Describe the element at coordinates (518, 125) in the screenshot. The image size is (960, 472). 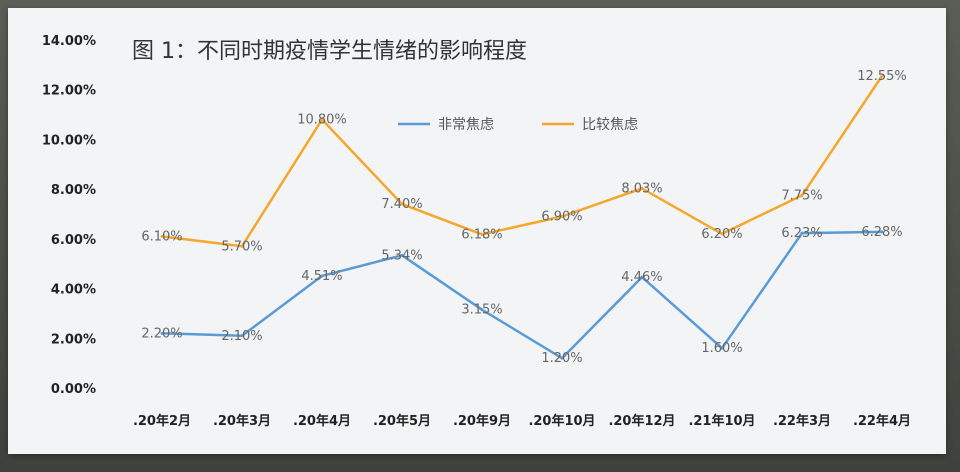
I see `legend: 非常焦虑 比较焦虑` at that location.